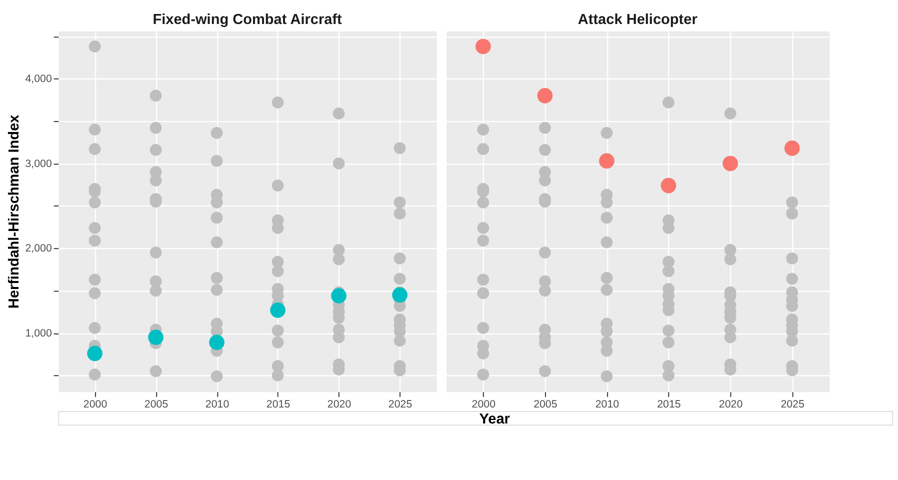 The height and width of the screenshot is (480, 898). Describe the element at coordinates (494, 420) in the screenshot. I see `x-axis-title: Year` at that location.